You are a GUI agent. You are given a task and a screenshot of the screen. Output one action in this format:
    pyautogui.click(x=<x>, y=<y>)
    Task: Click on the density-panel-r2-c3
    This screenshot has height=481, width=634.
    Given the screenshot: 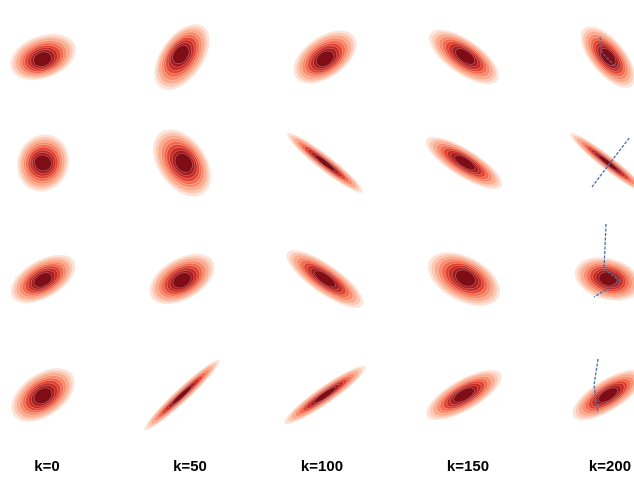 What is the action you would take?
    pyautogui.click(x=325, y=163)
    